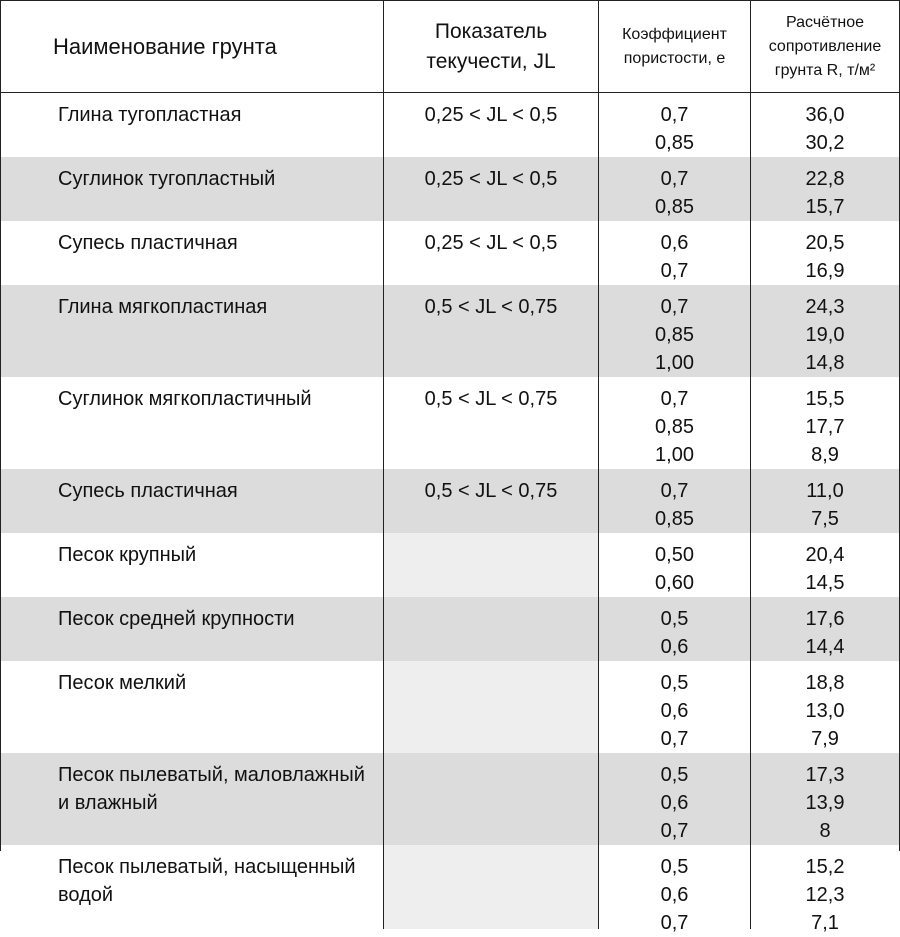 This screenshot has height=937, width=900. What do you see at coordinates (825, 179) in the screenshot?
I see `resistance: 22,8` at bounding box center [825, 179].